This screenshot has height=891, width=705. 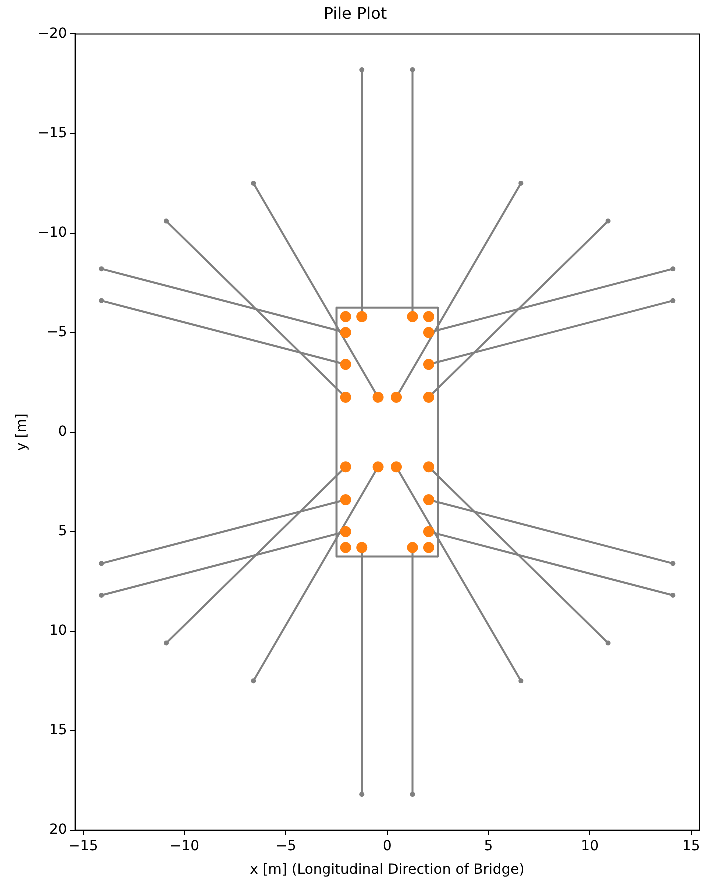 I want to click on y-tick-label: 5, so click(x=63, y=531).